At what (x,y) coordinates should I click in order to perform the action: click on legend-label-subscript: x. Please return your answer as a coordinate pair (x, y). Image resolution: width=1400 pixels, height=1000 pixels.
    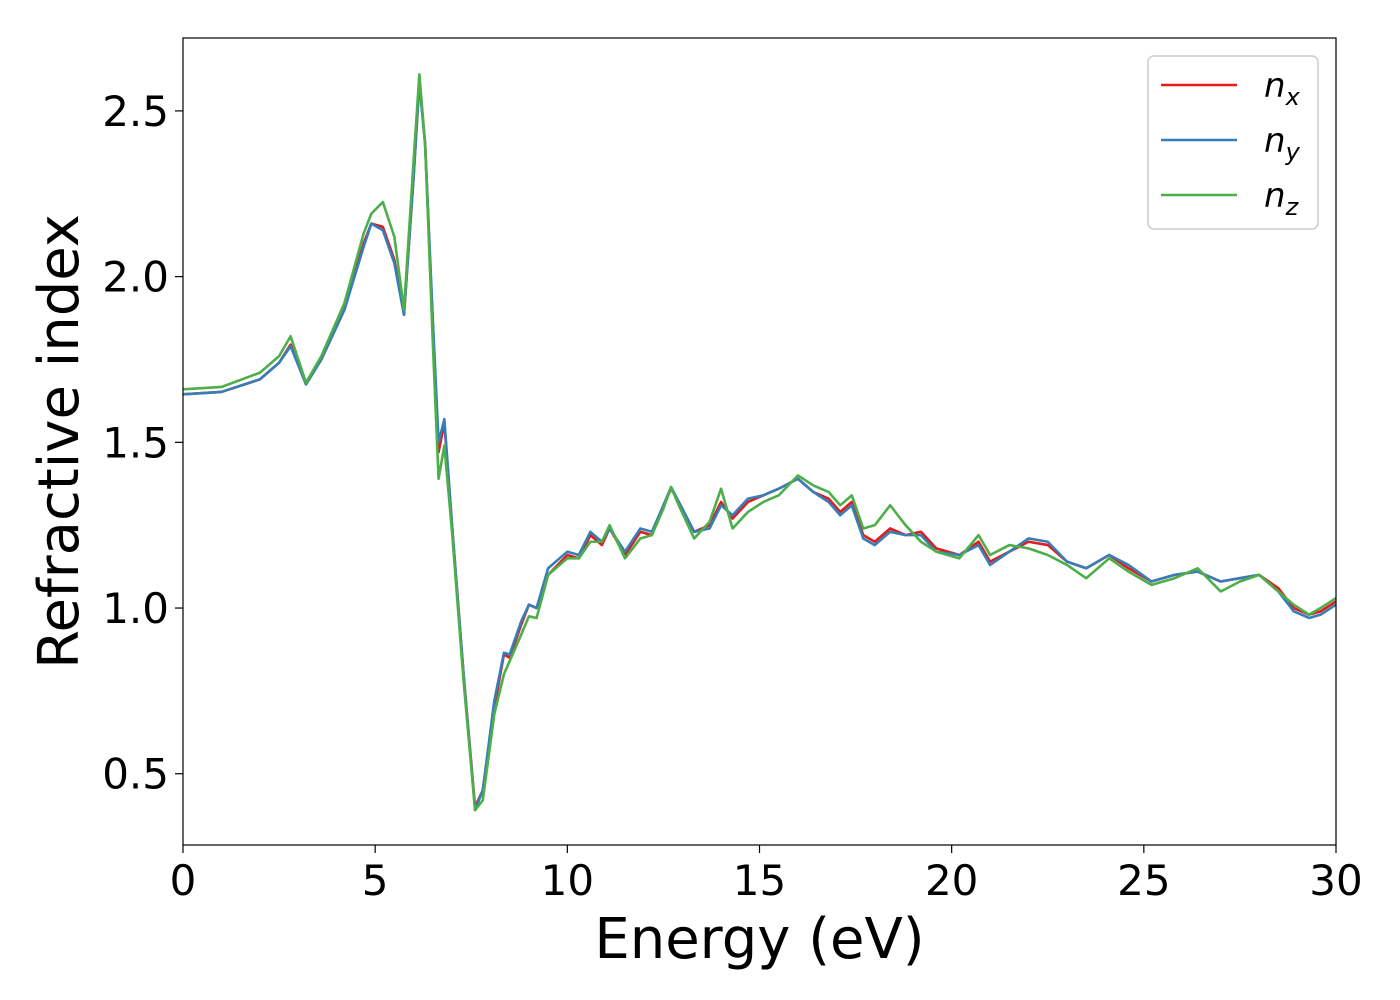
    Looking at the image, I should click on (1293, 97).